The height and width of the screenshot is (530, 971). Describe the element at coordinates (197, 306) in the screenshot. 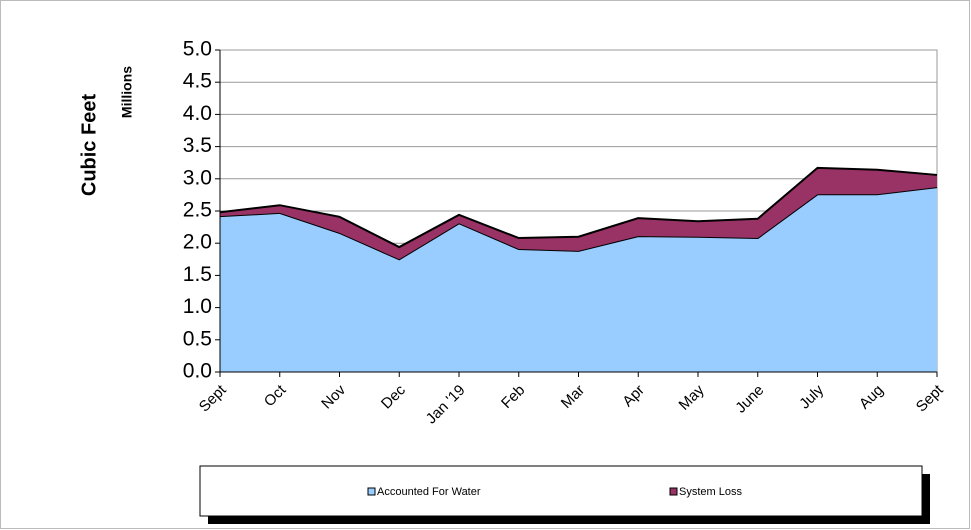

I see `y-tick-label: 1.0` at that location.